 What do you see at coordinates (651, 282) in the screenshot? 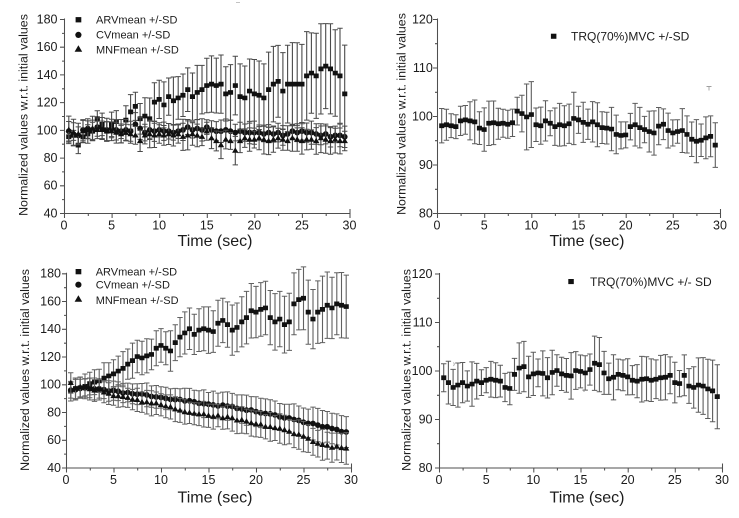
I see `svg-text: TRQ(70%)MVC +/- SD` at bounding box center [651, 282].